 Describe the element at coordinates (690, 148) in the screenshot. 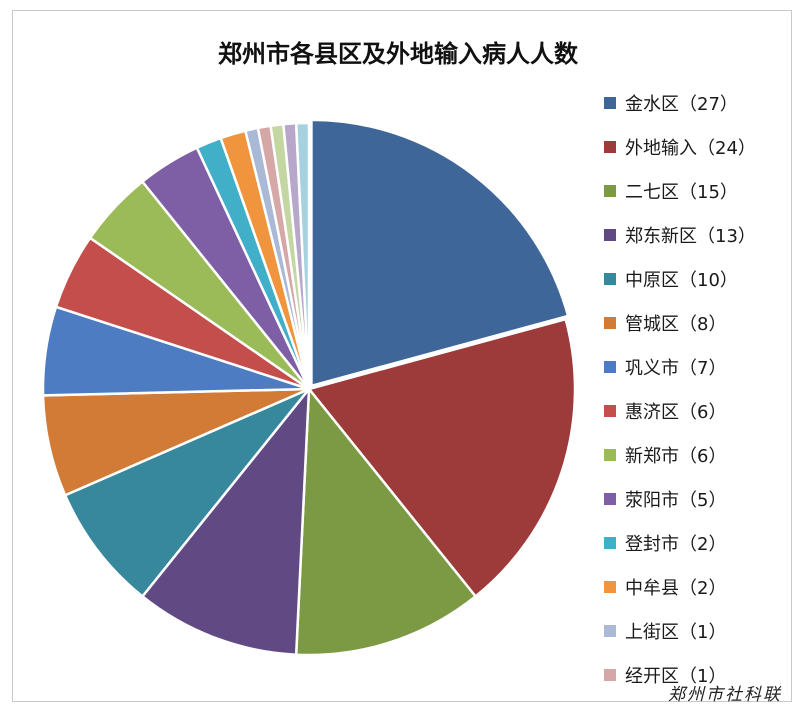

I see `legend-label-1: 外地输入（24）` at that location.